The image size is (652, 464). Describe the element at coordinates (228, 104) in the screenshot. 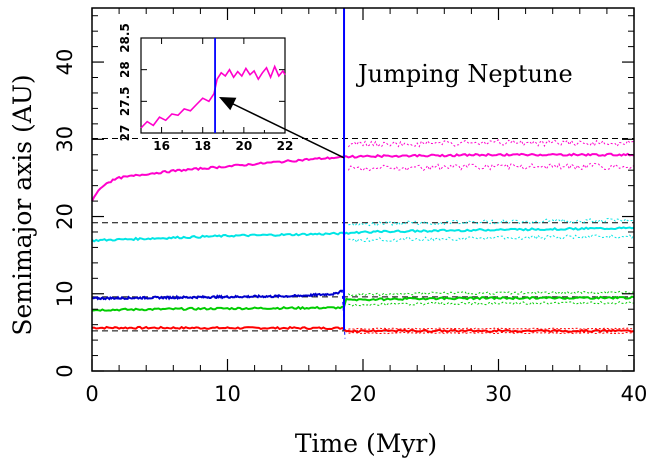

I see `inset-arrow-head` at that location.